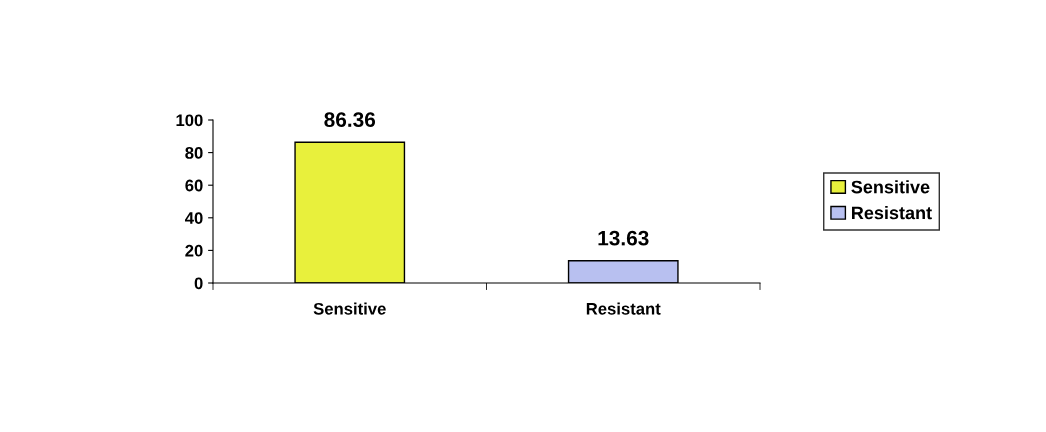 The image size is (1046, 432). Describe the element at coordinates (189, 120) in the screenshot. I see `y-tick-label: 100` at that location.